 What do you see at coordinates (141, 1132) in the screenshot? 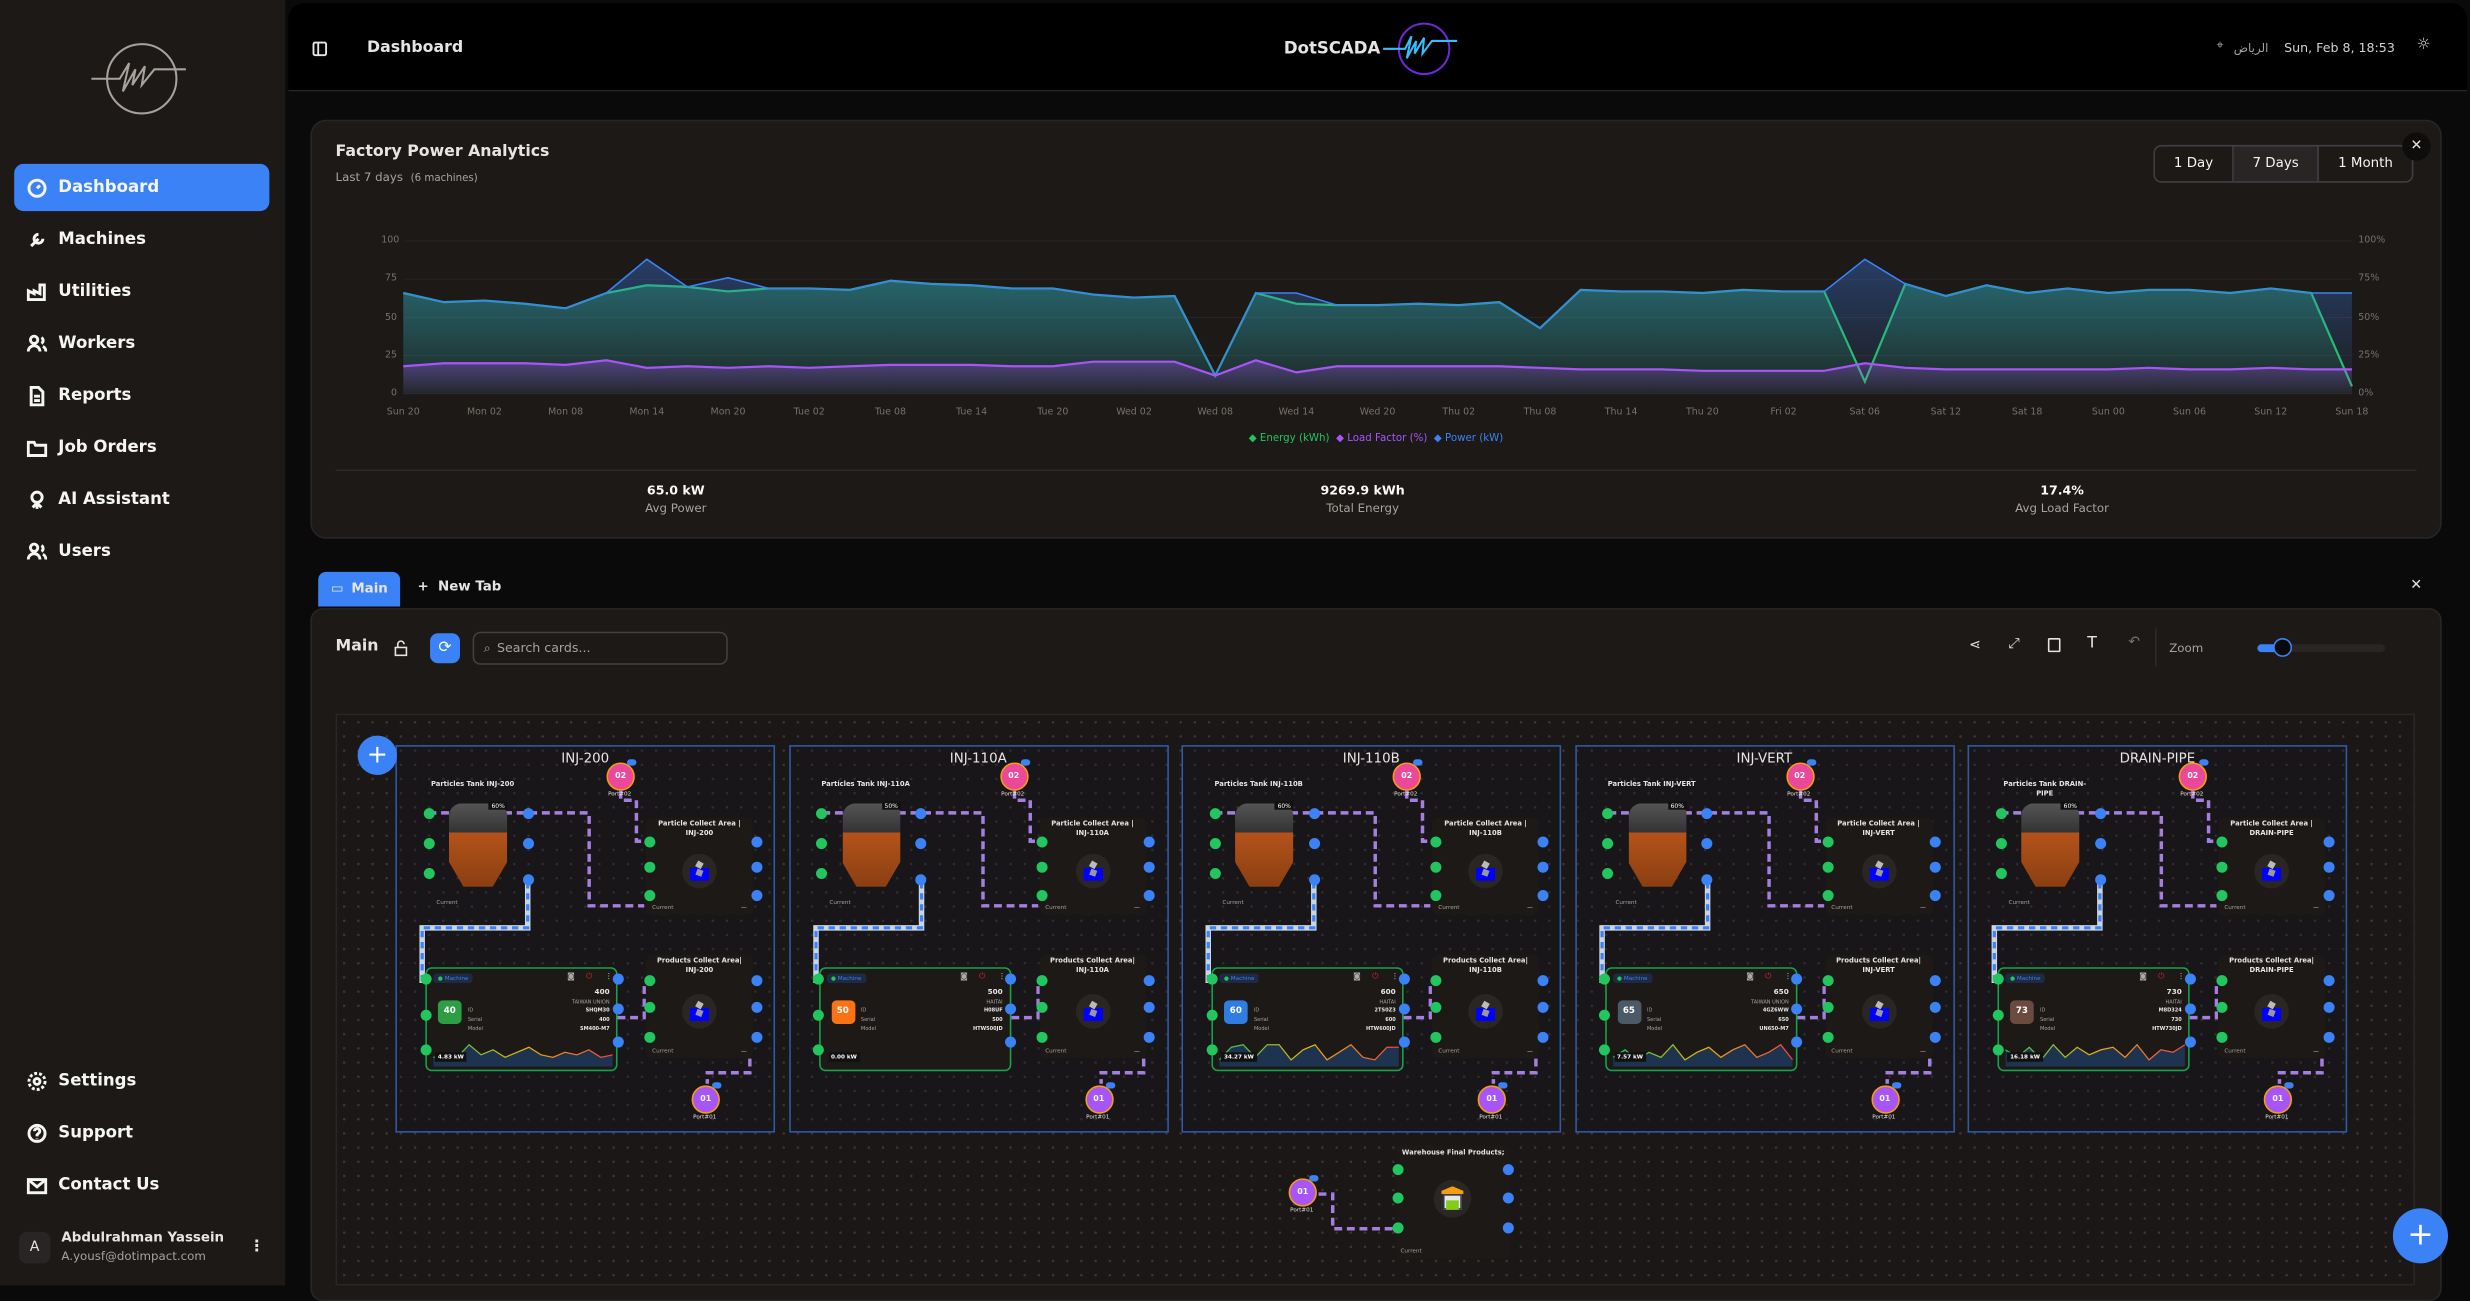
I see `sidebar-item-support: Support` at bounding box center [141, 1132].